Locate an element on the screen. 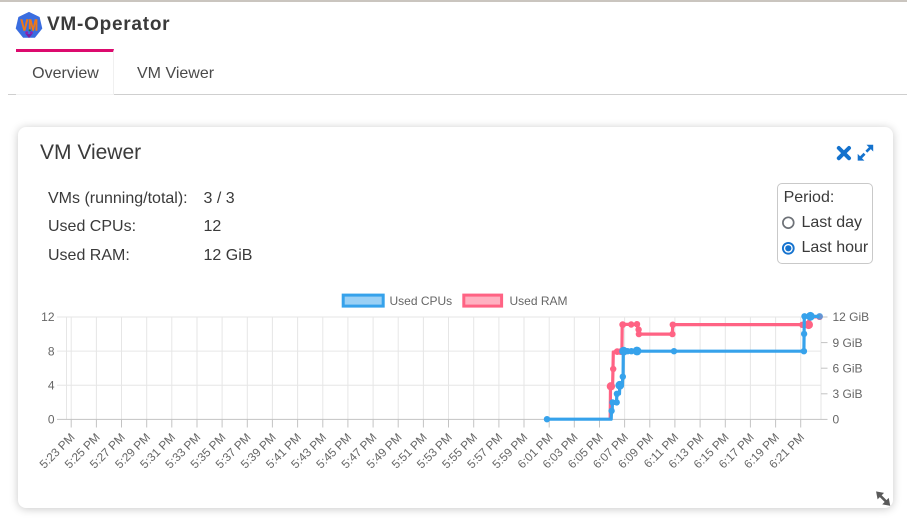 The width and height of the screenshot is (907, 525). svg-text: Used CPUs is located at coordinates (421, 301).